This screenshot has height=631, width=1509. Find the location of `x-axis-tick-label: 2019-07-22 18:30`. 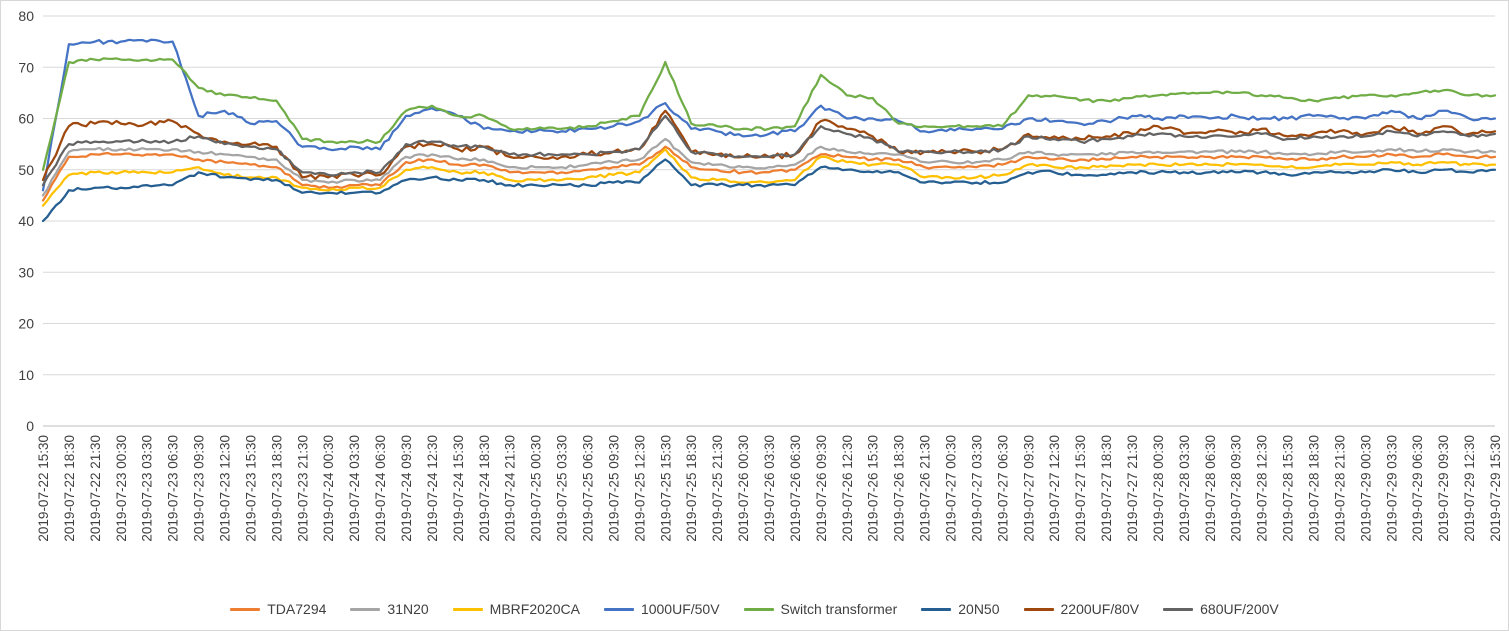

x-axis-tick-label: 2019-07-22 18:30 is located at coordinates (69, 488).